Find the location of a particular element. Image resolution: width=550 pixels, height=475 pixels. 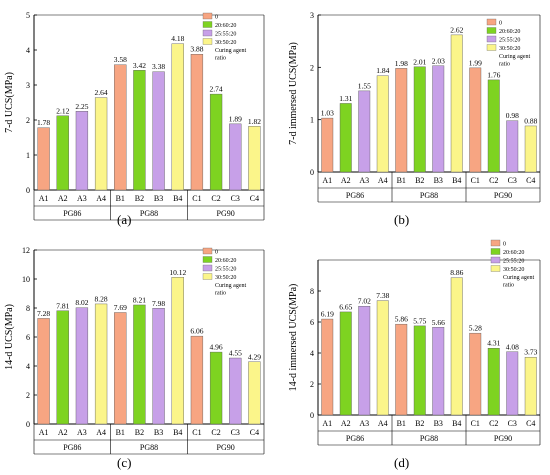

p3-bar-C2 is located at coordinates (216, 388).